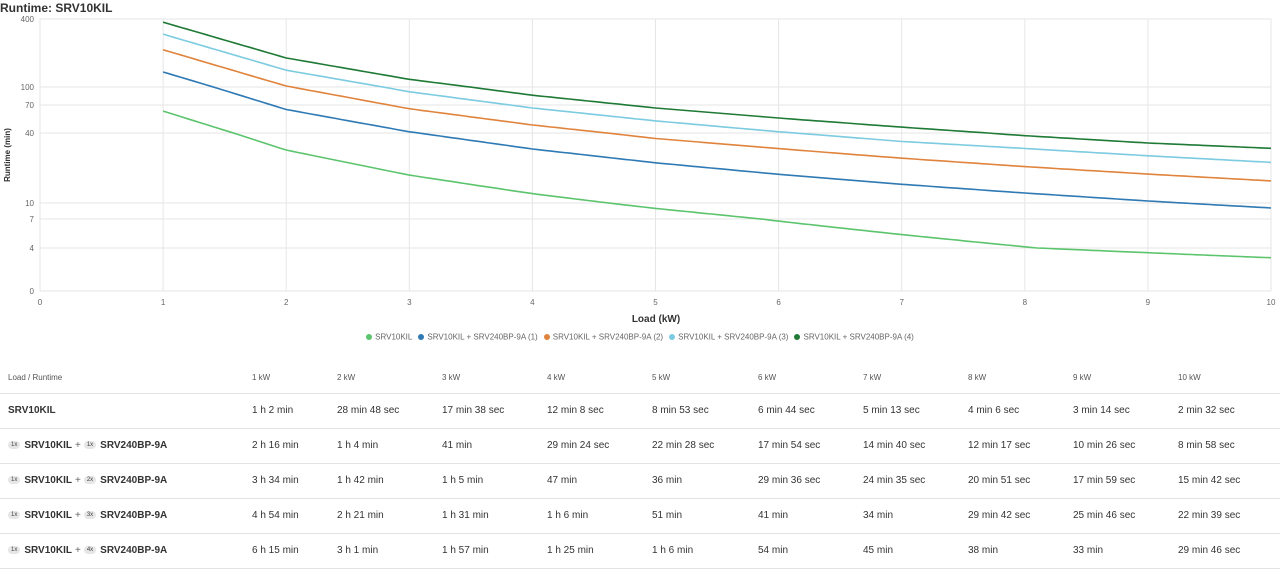 This screenshot has width=1280, height=577. Describe the element at coordinates (983, 550) in the screenshot. I see `runtime-cell: 38 min` at that location.